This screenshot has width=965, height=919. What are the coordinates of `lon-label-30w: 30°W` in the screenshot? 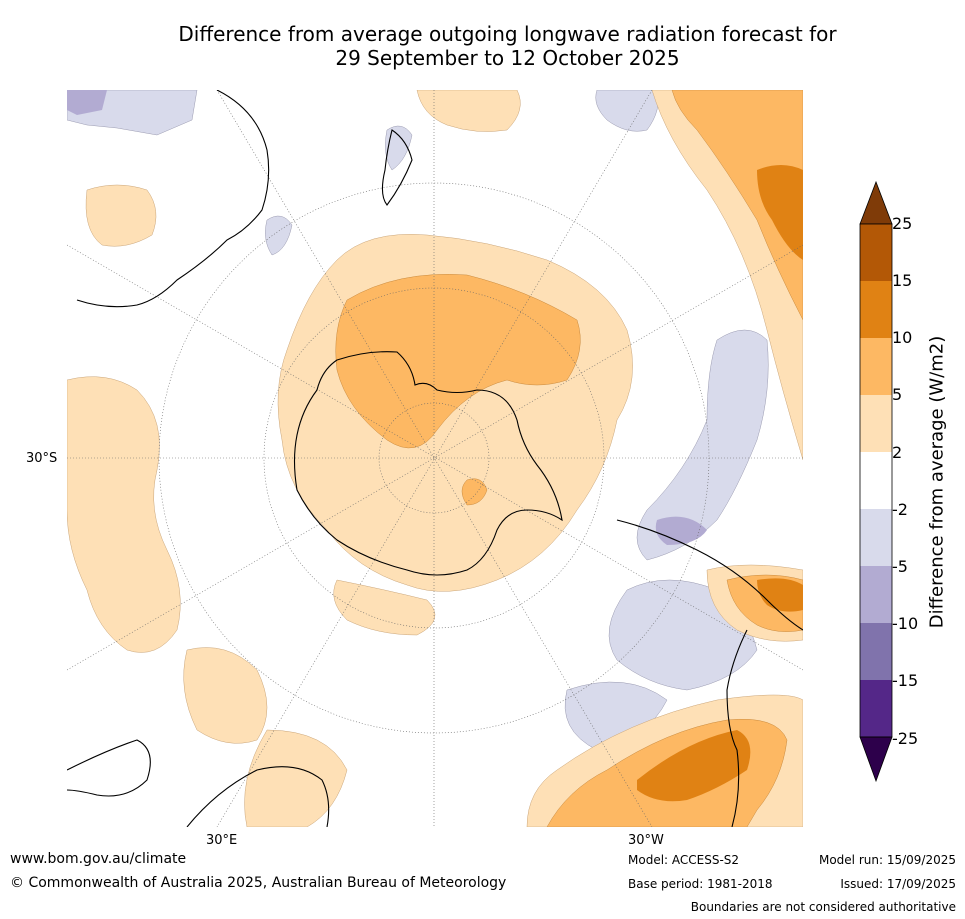 It's located at (646, 840).